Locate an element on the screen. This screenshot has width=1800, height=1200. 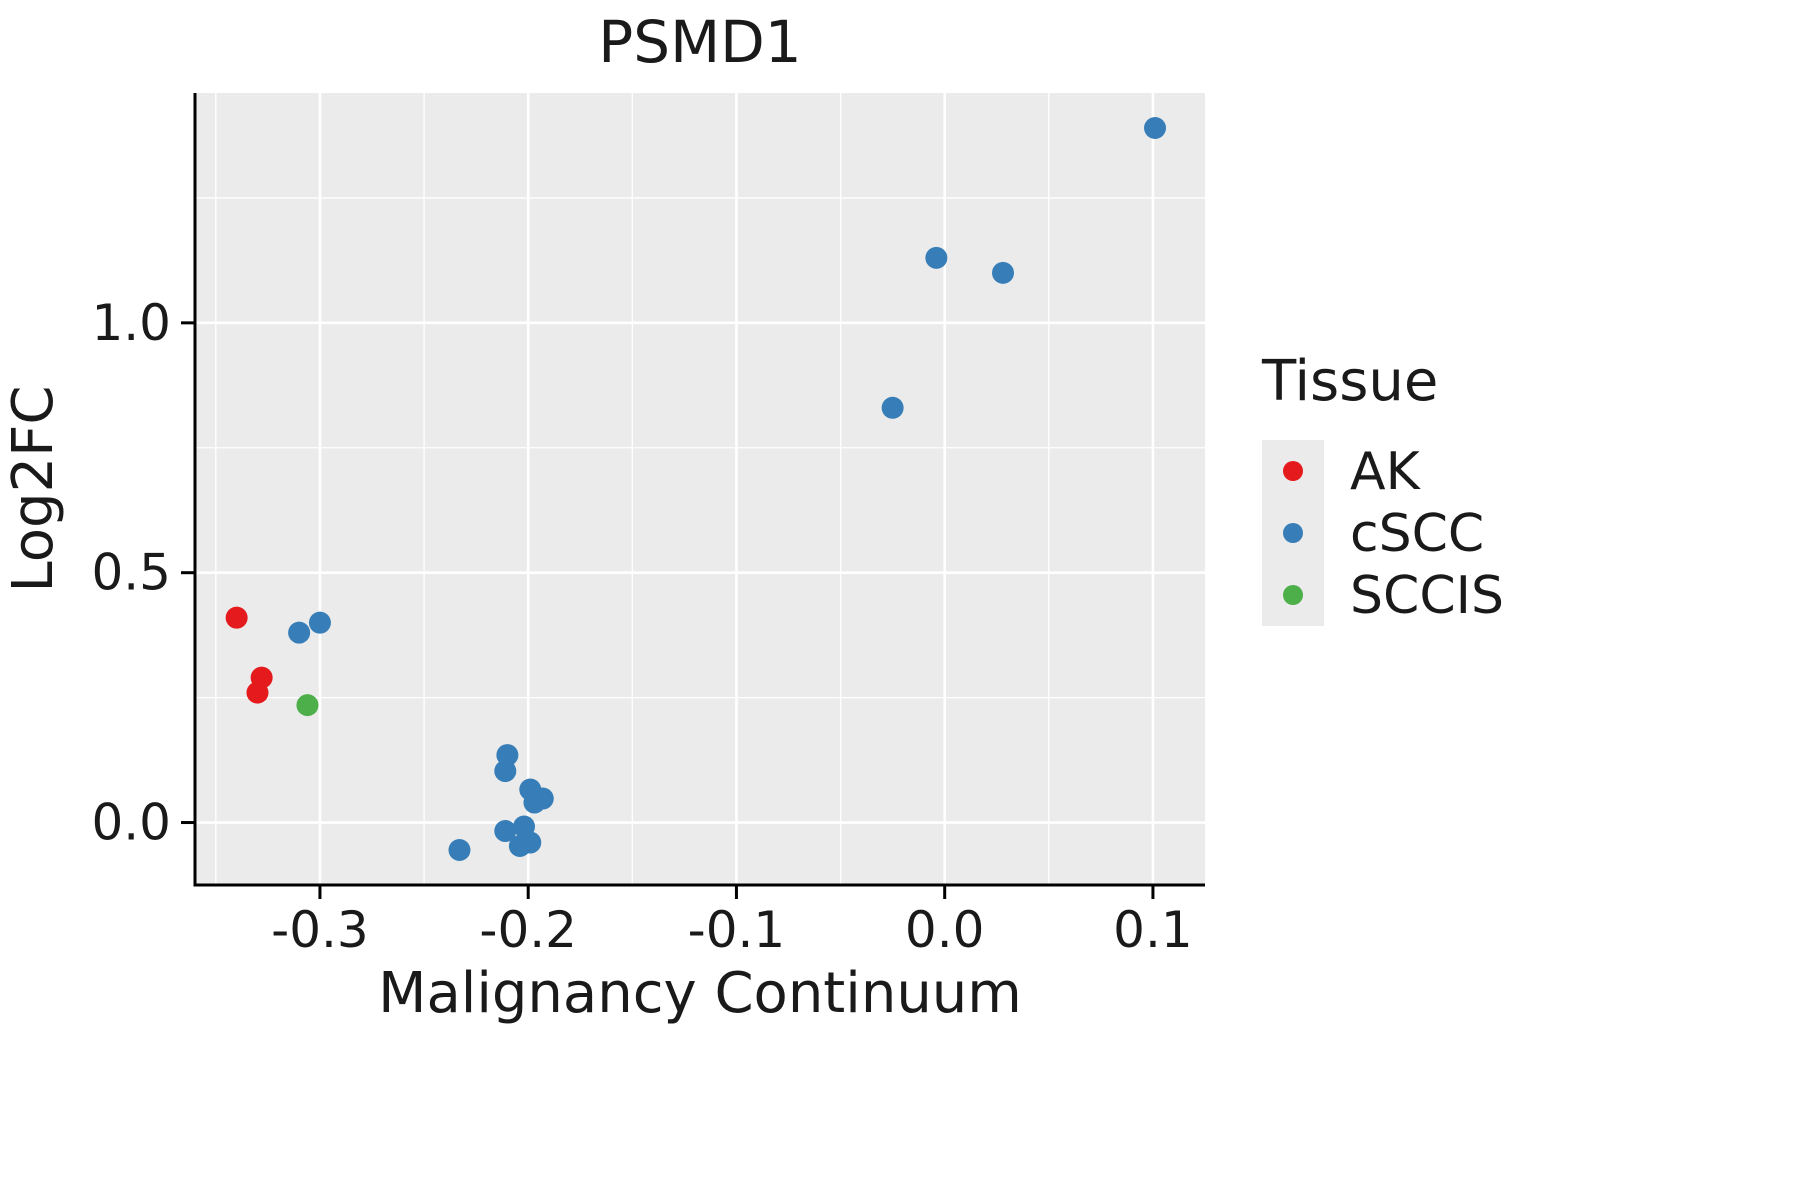
legend-label-SCCIS: SCCIS is located at coordinates (1427, 596).